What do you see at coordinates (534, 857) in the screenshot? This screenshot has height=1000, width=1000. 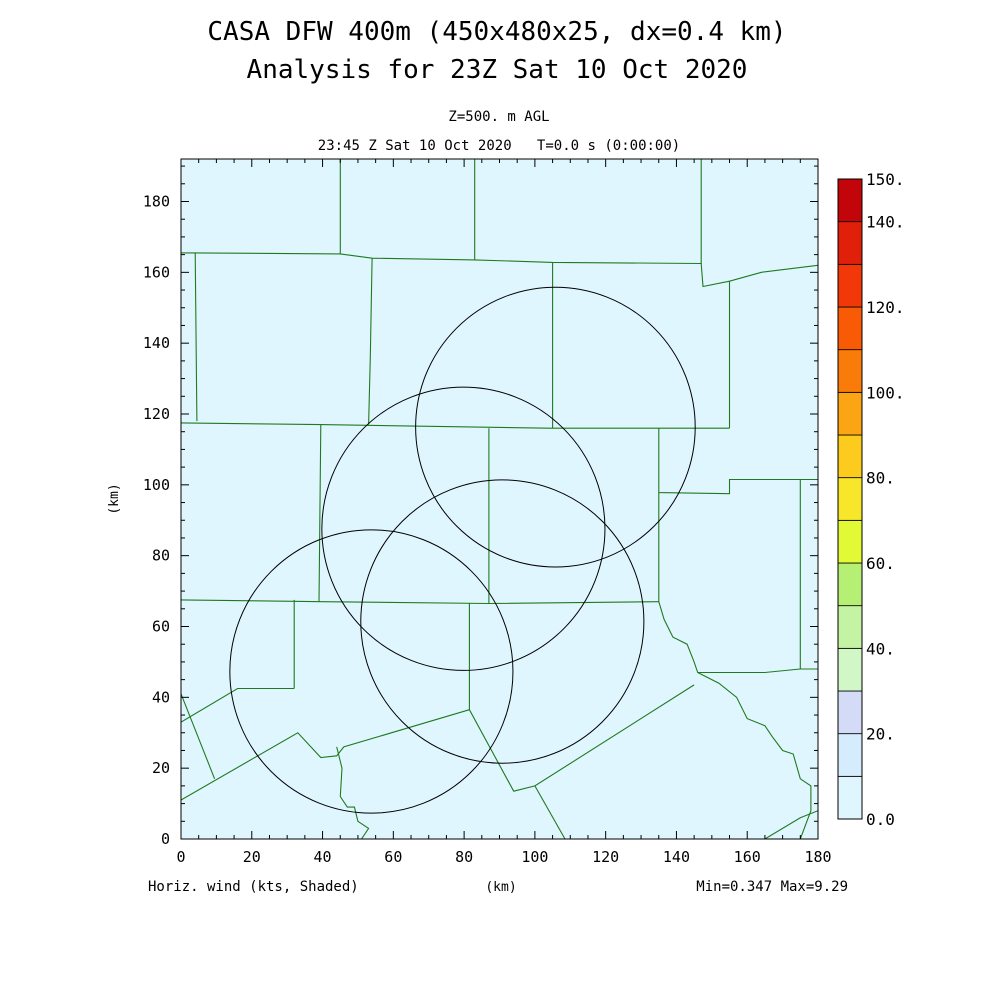 I see `x-tick-label: 100` at bounding box center [534, 857].